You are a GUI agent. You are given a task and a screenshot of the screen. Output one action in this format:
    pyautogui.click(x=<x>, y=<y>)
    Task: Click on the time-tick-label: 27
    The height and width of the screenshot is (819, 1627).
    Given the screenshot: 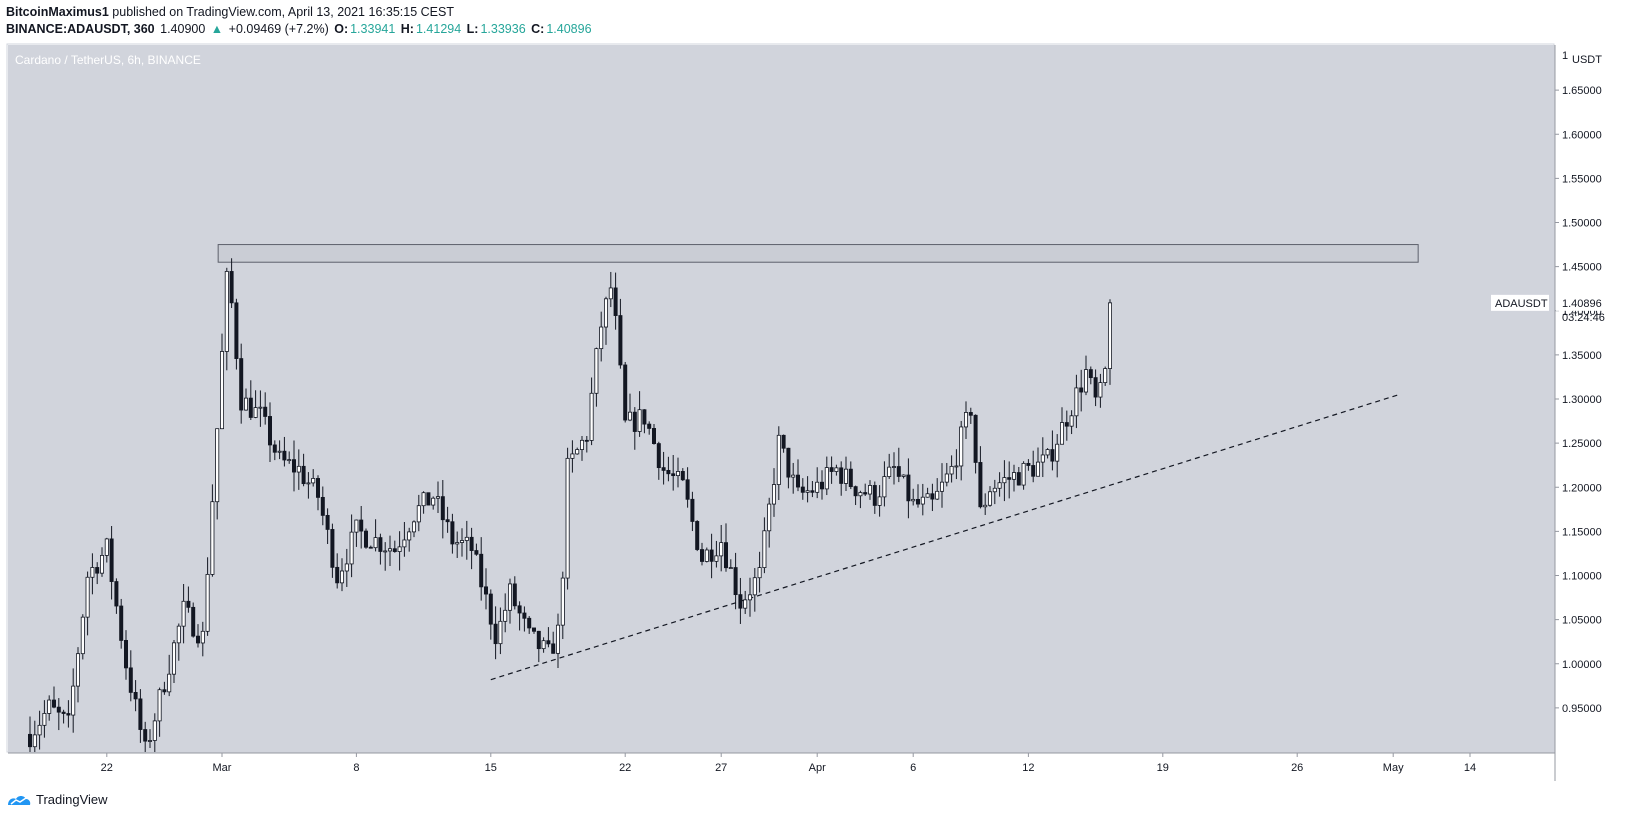 What is the action you would take?
    pyautogui.click(x=721, y=768)
    